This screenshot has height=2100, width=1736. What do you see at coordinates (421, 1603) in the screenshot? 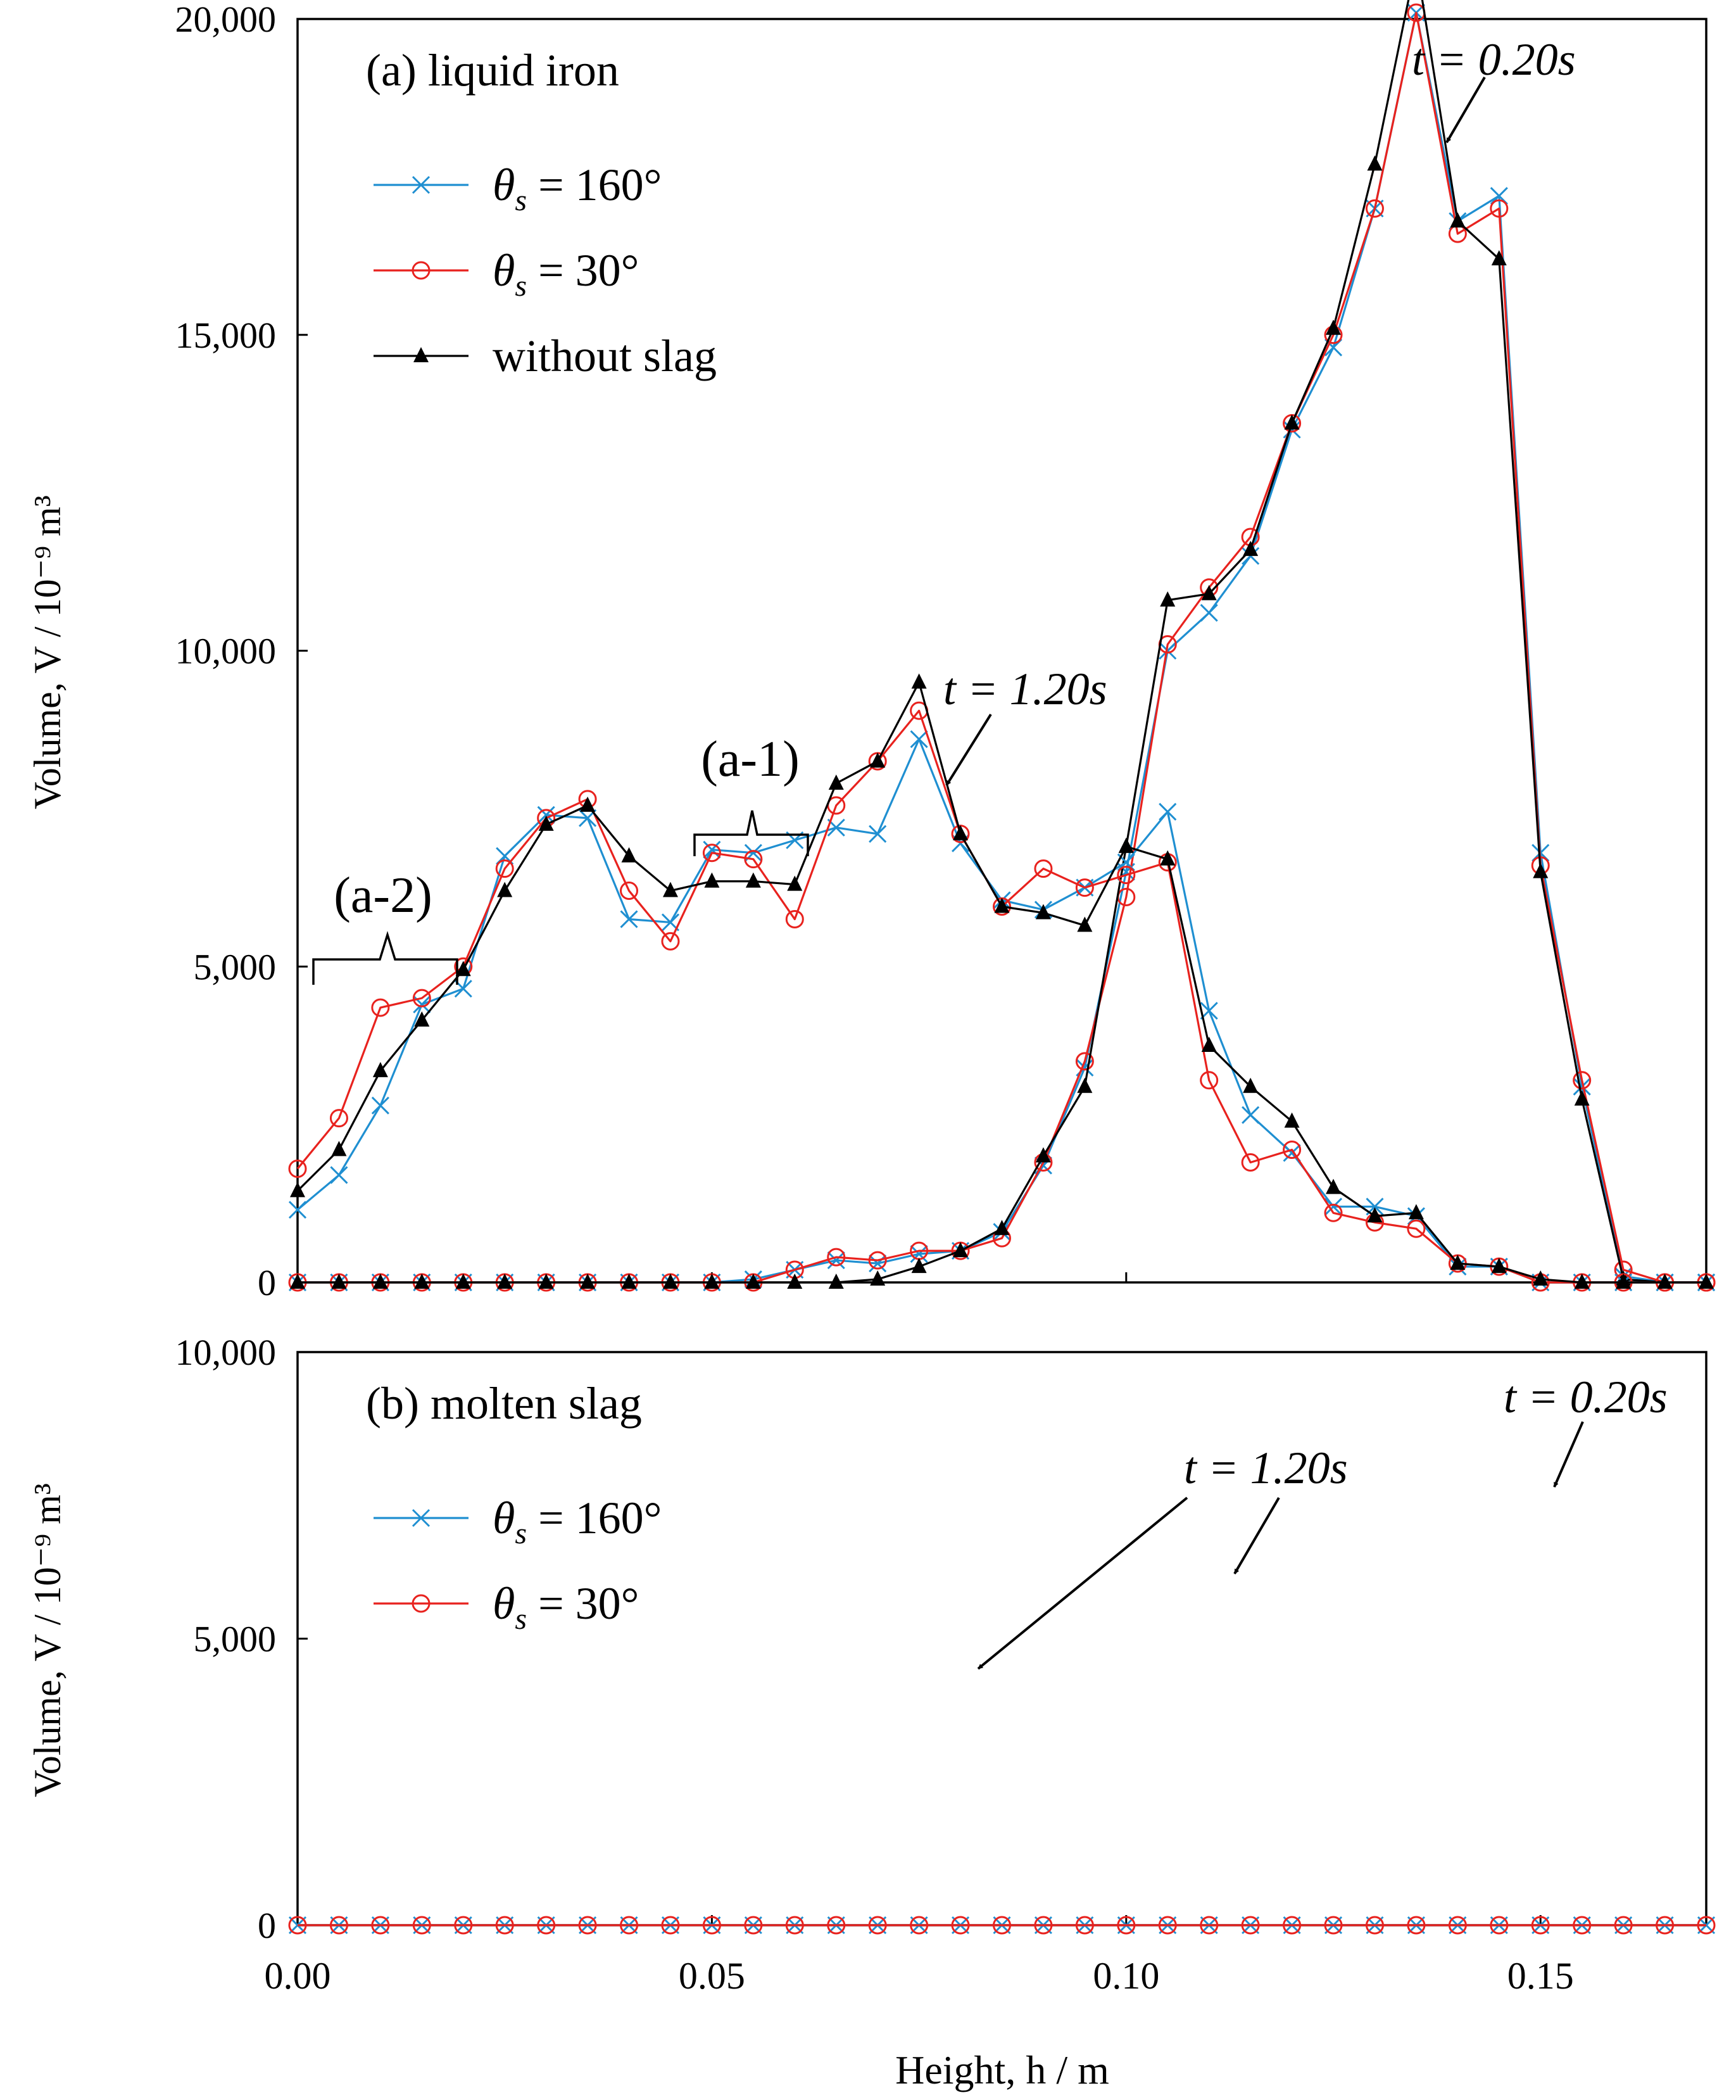
I see `legend-marker` at bounding box center [421, 1603].